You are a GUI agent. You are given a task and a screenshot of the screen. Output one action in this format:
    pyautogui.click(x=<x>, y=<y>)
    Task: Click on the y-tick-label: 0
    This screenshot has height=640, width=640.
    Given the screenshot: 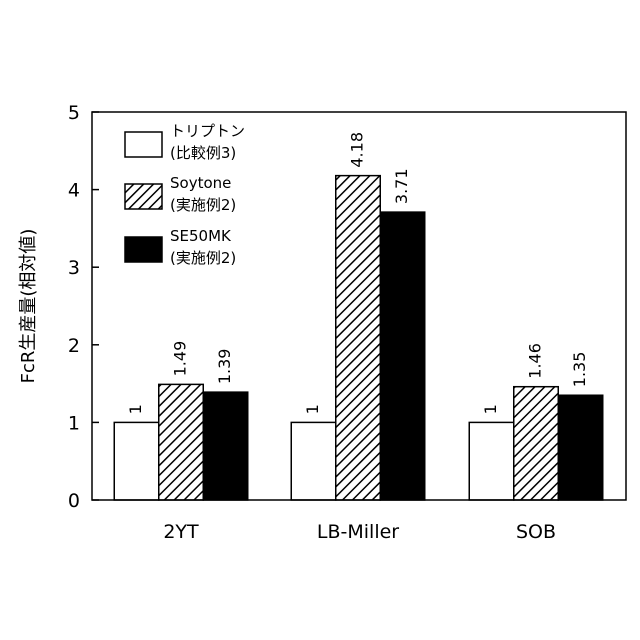 What is the action you would take?
    pyautogui.click(x=74, y=501)
    